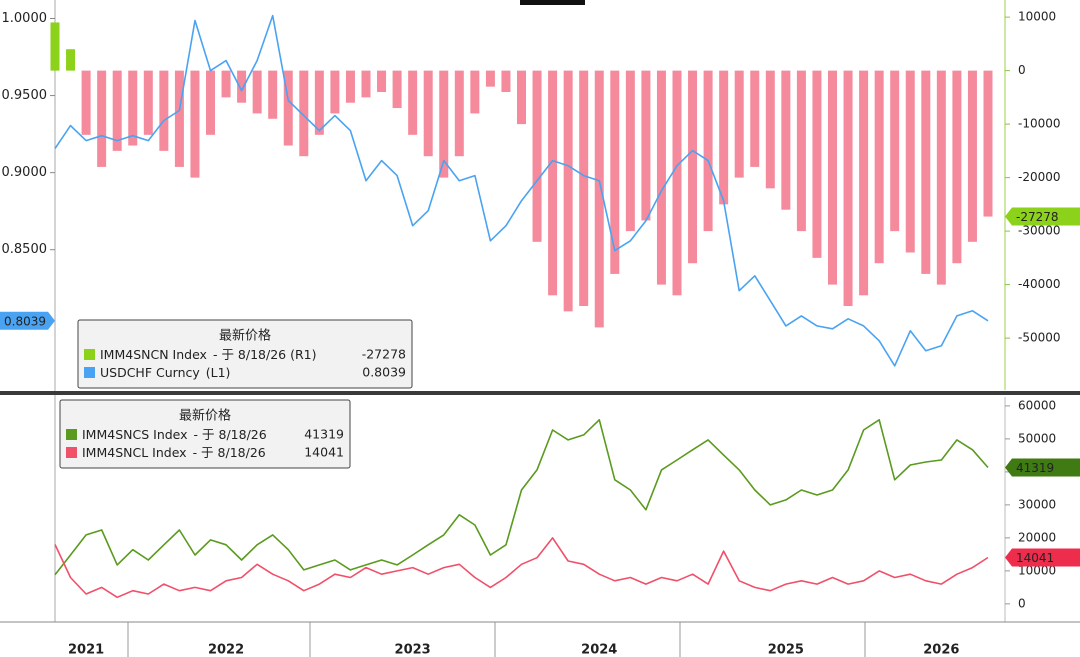 This screenshot has width=1080, height=657. I want to click on legend-value: 41319, so click(324, 434).